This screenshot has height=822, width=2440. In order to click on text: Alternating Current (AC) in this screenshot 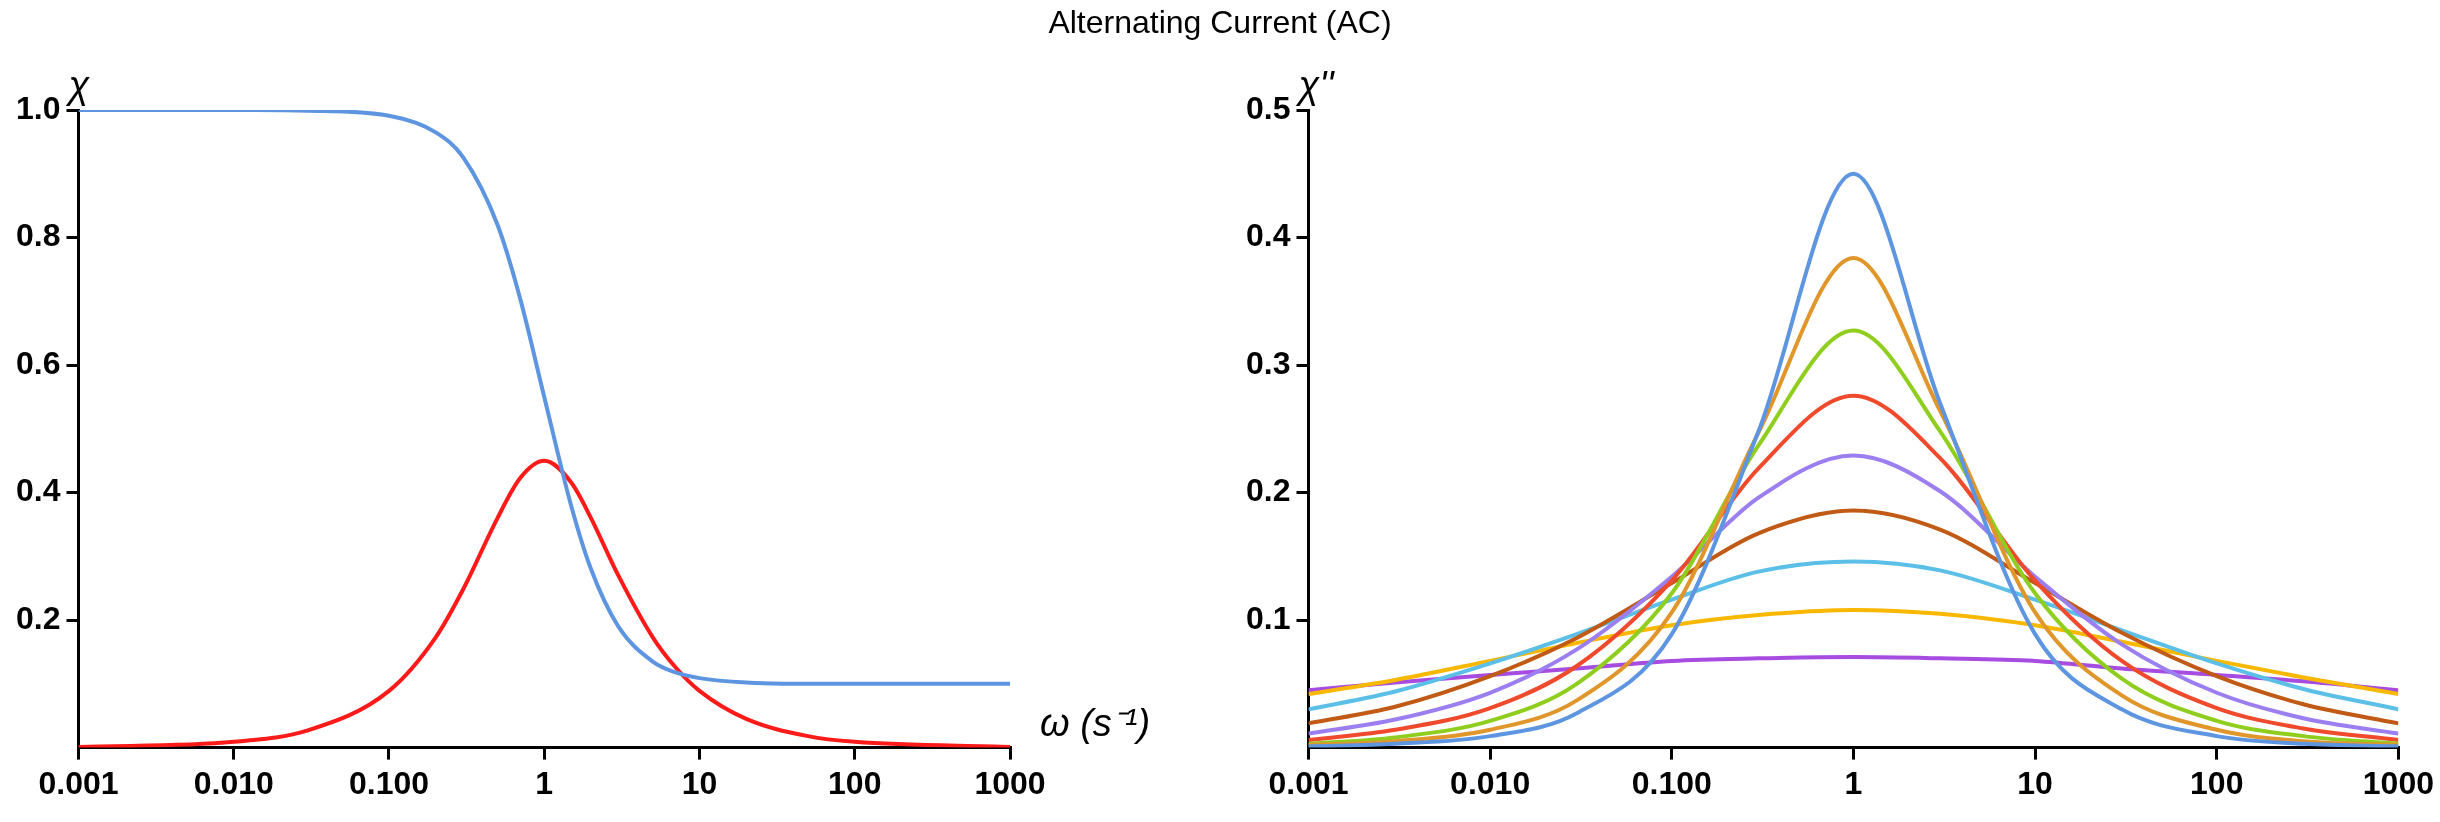, I will do `click(1220, 22)`.